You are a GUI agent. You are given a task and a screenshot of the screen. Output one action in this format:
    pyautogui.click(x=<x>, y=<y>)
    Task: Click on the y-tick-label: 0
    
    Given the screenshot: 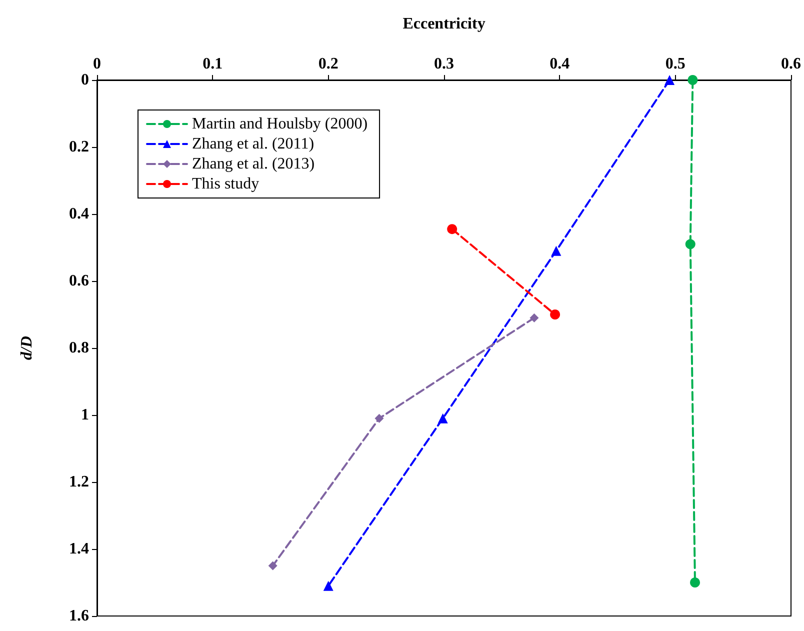 What is the action you would take?
    pyautogui.click(x=85, y=80)
    